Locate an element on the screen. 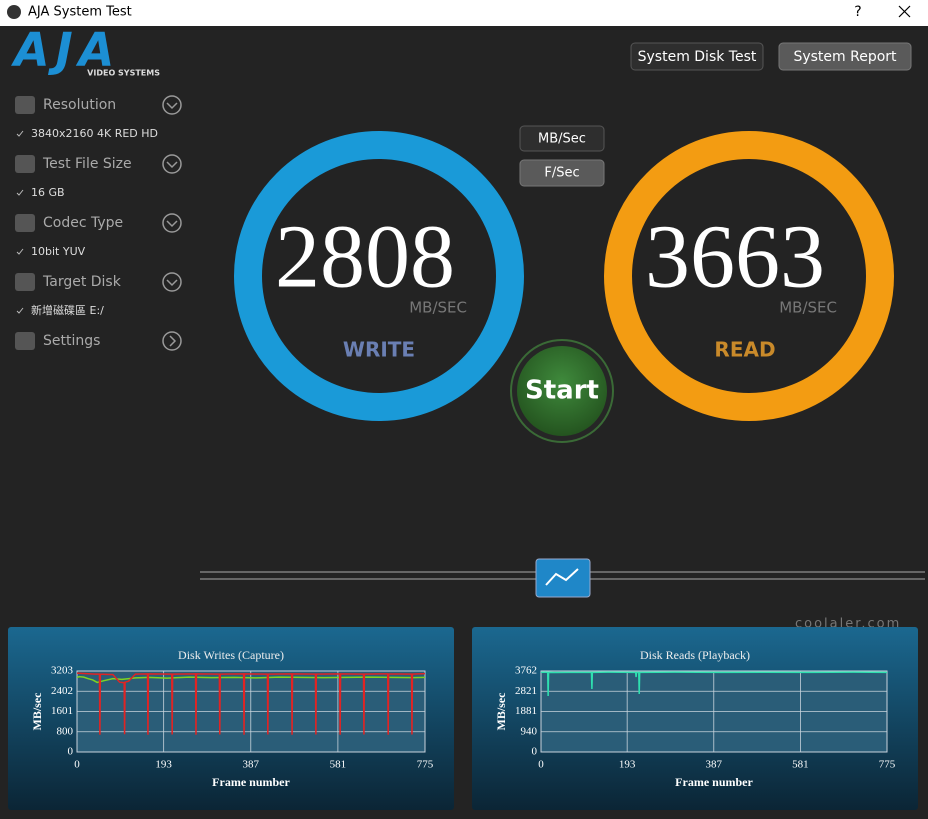 This screenshot has height=819, width=928. close-button is located at coordinates (904, 11).